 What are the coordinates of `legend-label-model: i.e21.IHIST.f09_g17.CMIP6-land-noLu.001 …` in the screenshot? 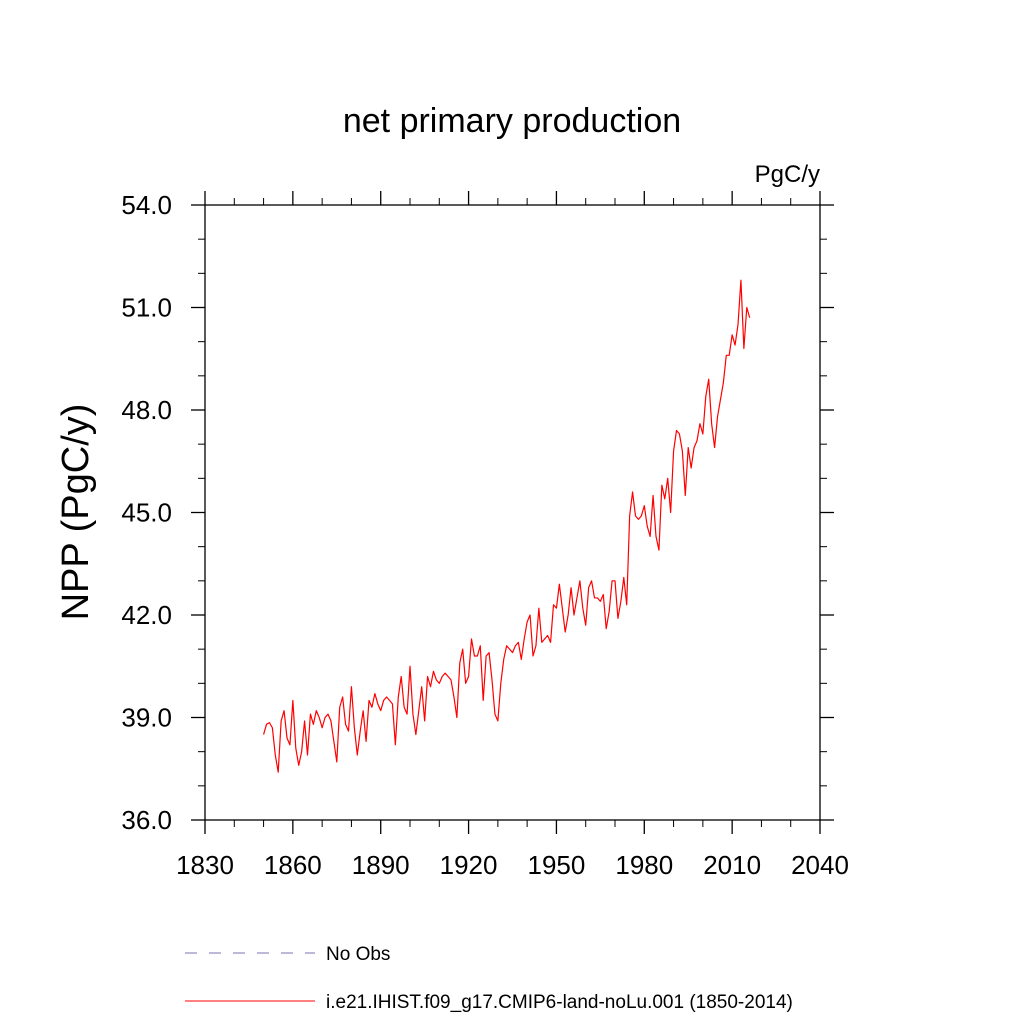 It's located at (559, 1002).